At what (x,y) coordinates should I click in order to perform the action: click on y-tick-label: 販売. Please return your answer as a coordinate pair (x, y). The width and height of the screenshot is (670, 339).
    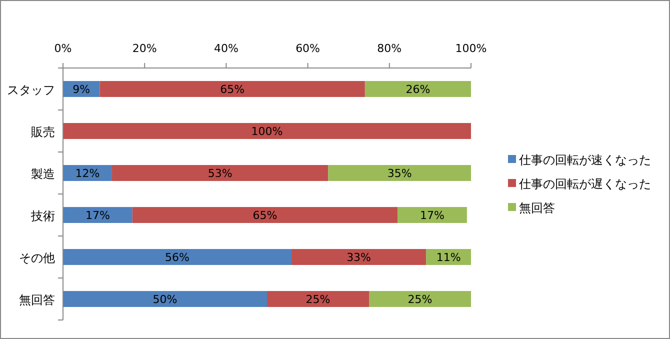
    Looking at the image, I should click on (43, 132).